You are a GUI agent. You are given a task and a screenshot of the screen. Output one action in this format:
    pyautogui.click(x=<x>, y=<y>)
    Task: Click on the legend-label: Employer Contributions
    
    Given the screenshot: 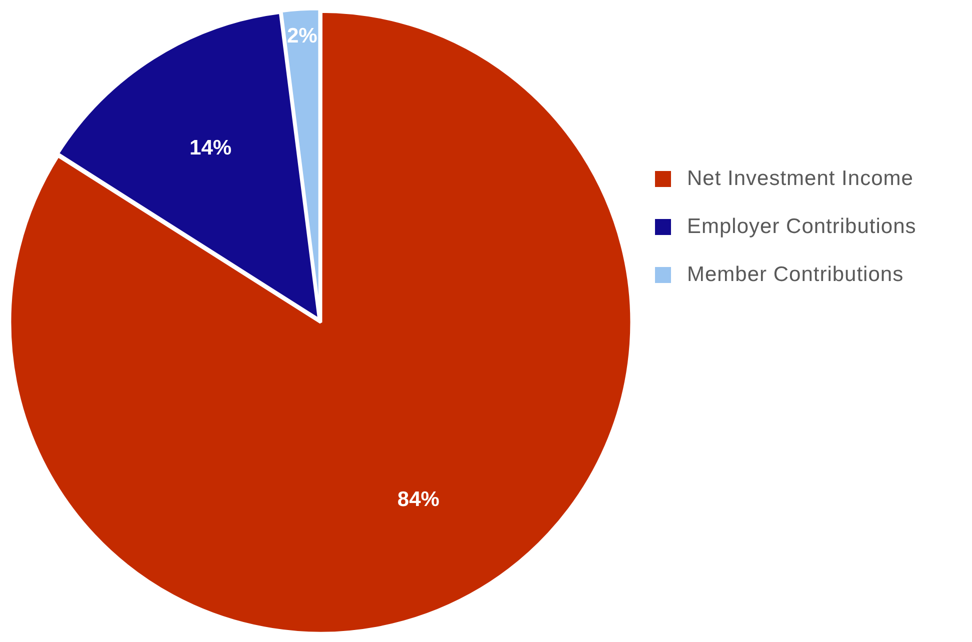 What is the action you would take?
    pyautogui.click(x=801, y=227)
    